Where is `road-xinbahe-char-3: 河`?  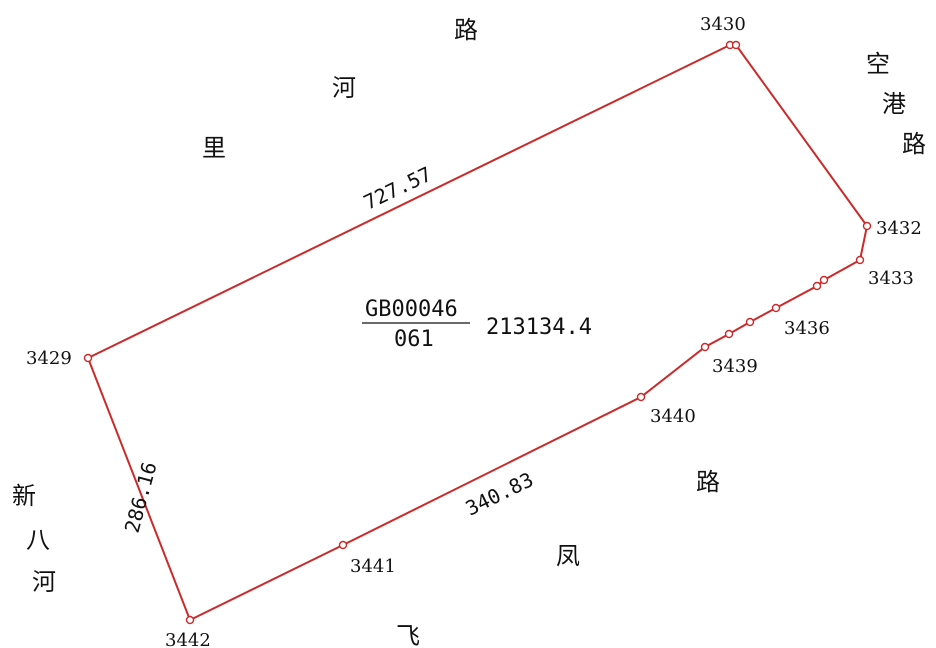 road-xinbahe-char-3: 河 is located at coordinates (44, 582).